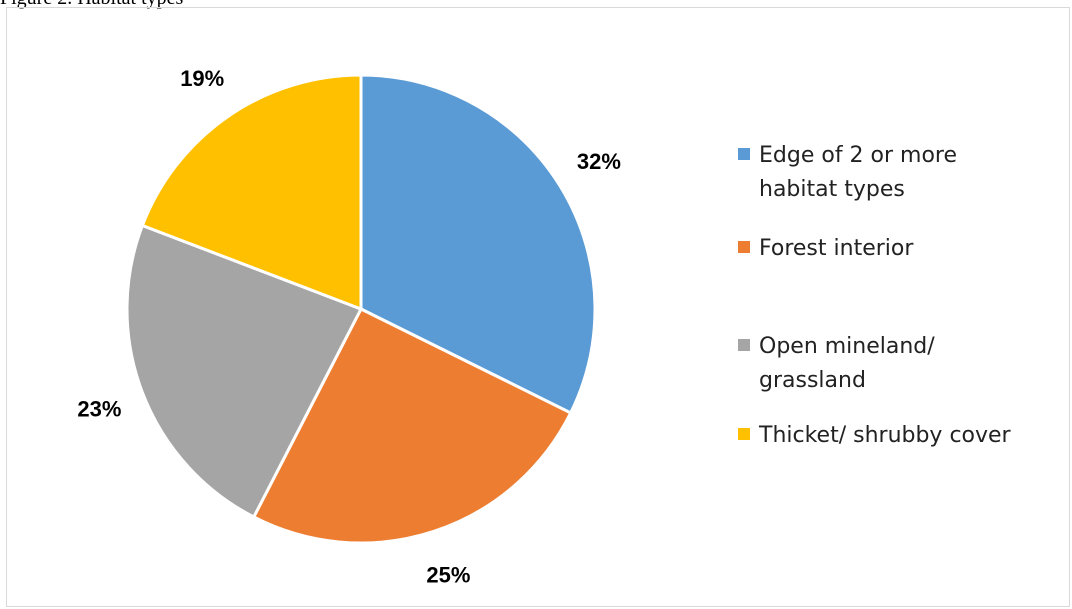 The width and height of the screenshot is (1072, 609). What do you see at coordinates (251, 192) in the screenshot?
I see `pie-slice-thicket-shrubby-cover` at bounding box center [251, 192].